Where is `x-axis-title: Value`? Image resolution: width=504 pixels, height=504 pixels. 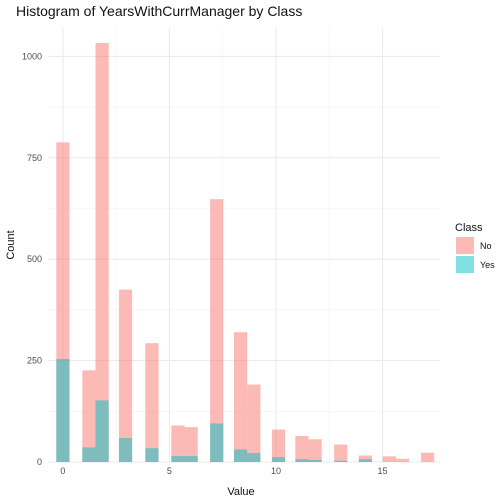 x-axis-title: Value is located at coordinates (240, 492).